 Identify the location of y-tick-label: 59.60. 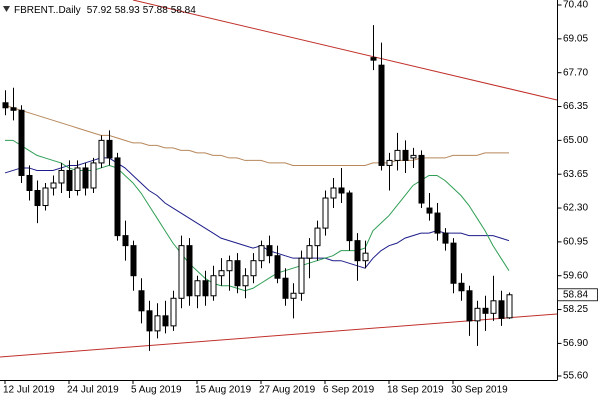
(575, 275).